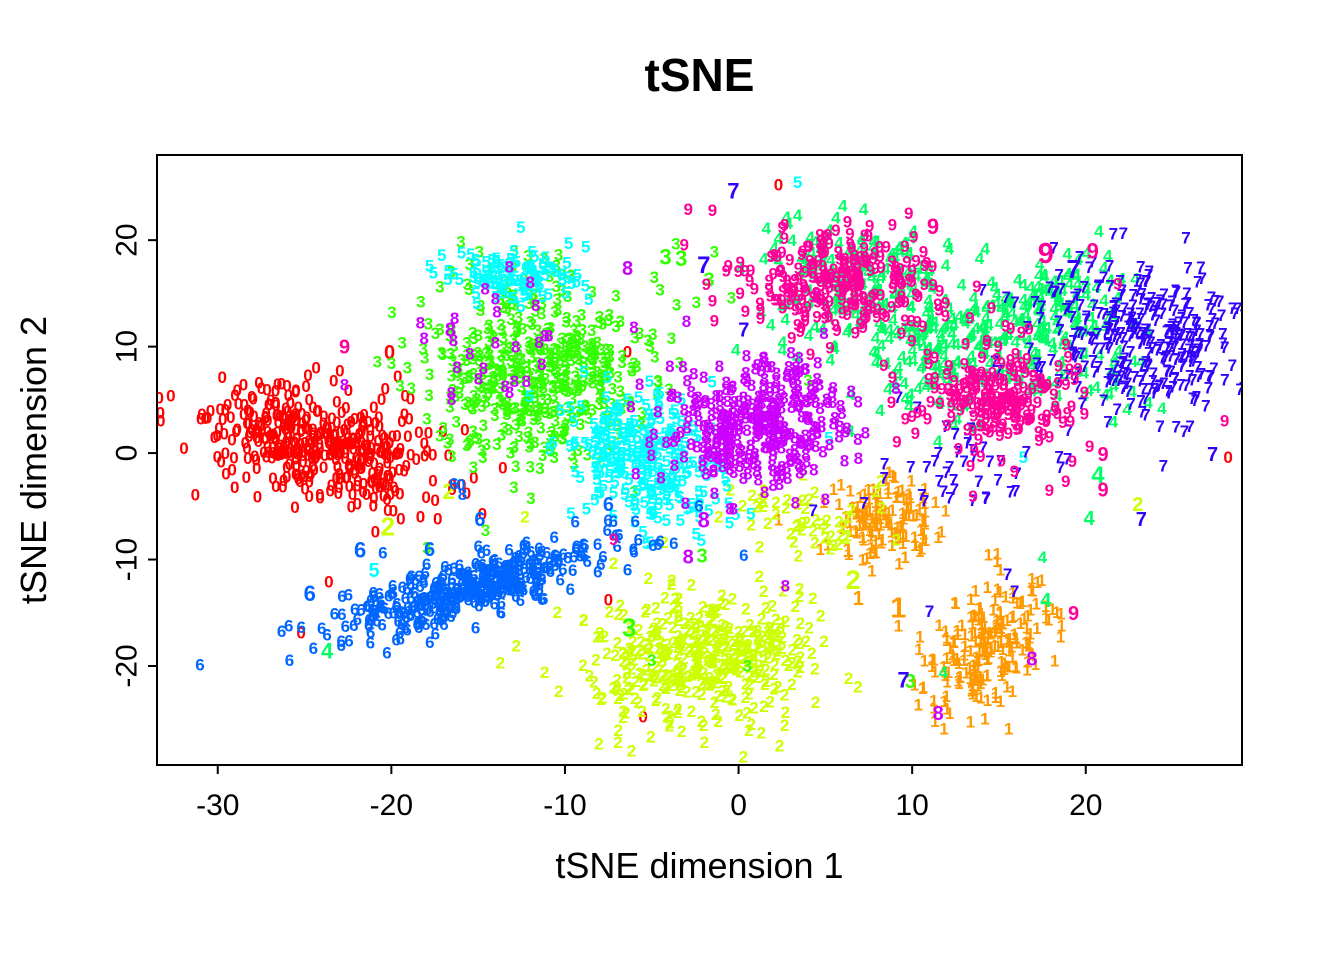  Describe the element at coordinates (738, 805) in the screenshot. I see `x-tick-label: 0` at that location.